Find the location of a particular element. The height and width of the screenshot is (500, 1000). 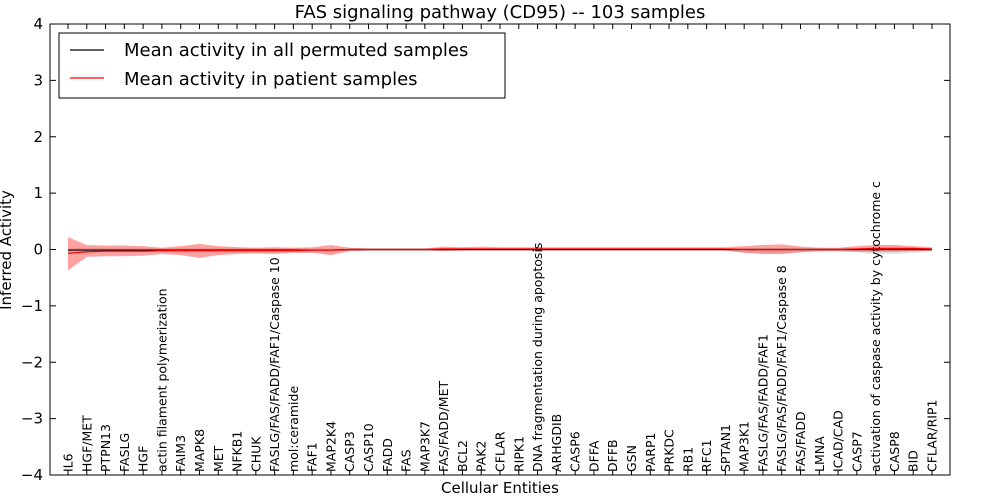

x-tick-label: FADD is located at coordinates (387, 455).